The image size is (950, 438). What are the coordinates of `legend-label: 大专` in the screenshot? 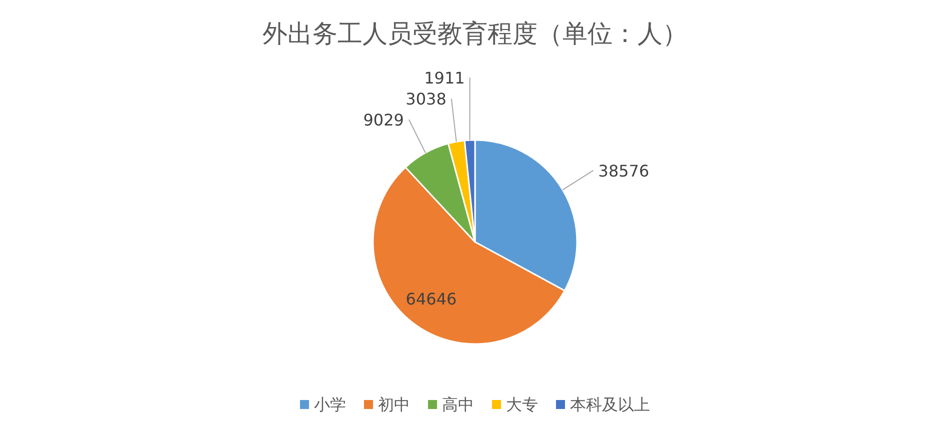 It's located at (522, 404).